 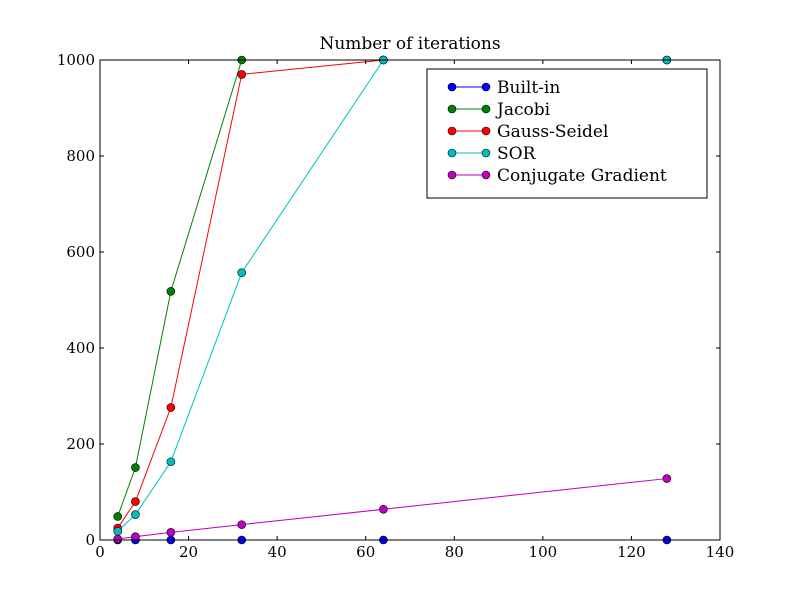 I want to click on x-tick-label: 40, so click(x=277, y=552).